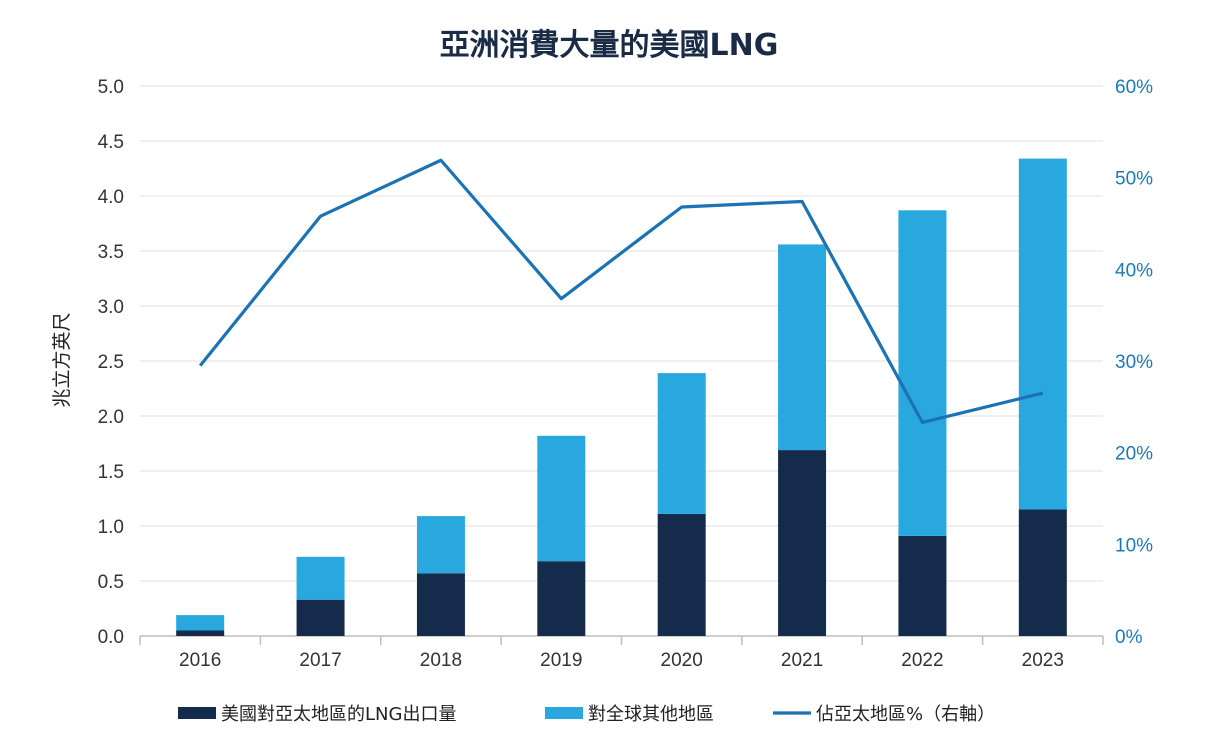 Image resolution: width=1219 pixels, height=748 pixels. Describe the element at coordinates (200, 660) in the screenshot. I see `x-tick-label: 2016` at that location.